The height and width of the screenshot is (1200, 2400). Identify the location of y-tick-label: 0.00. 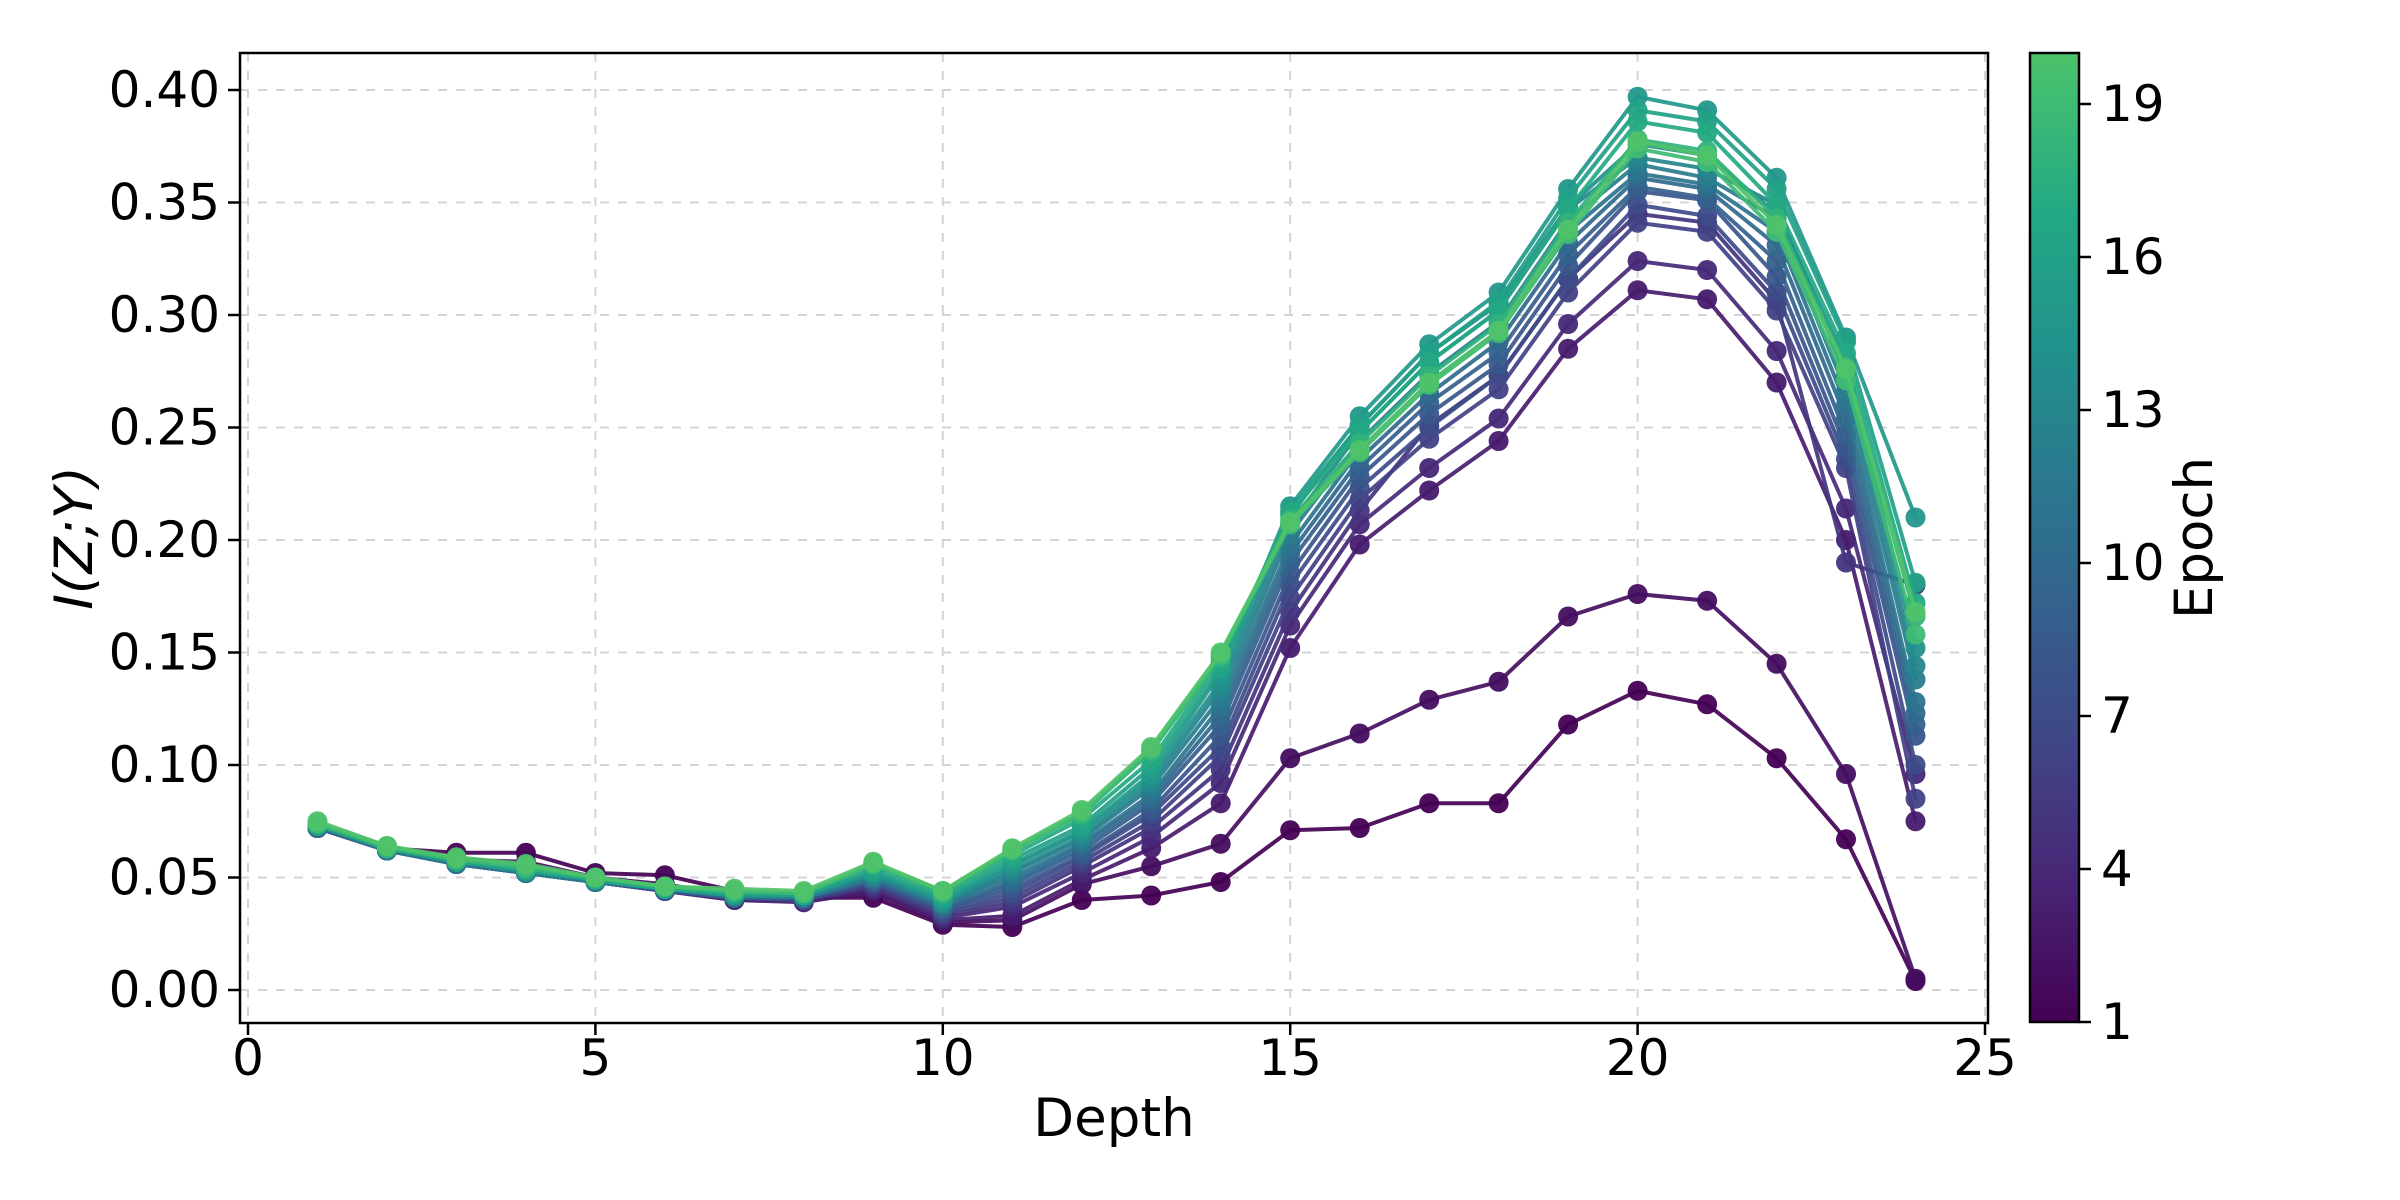
(164, 990).